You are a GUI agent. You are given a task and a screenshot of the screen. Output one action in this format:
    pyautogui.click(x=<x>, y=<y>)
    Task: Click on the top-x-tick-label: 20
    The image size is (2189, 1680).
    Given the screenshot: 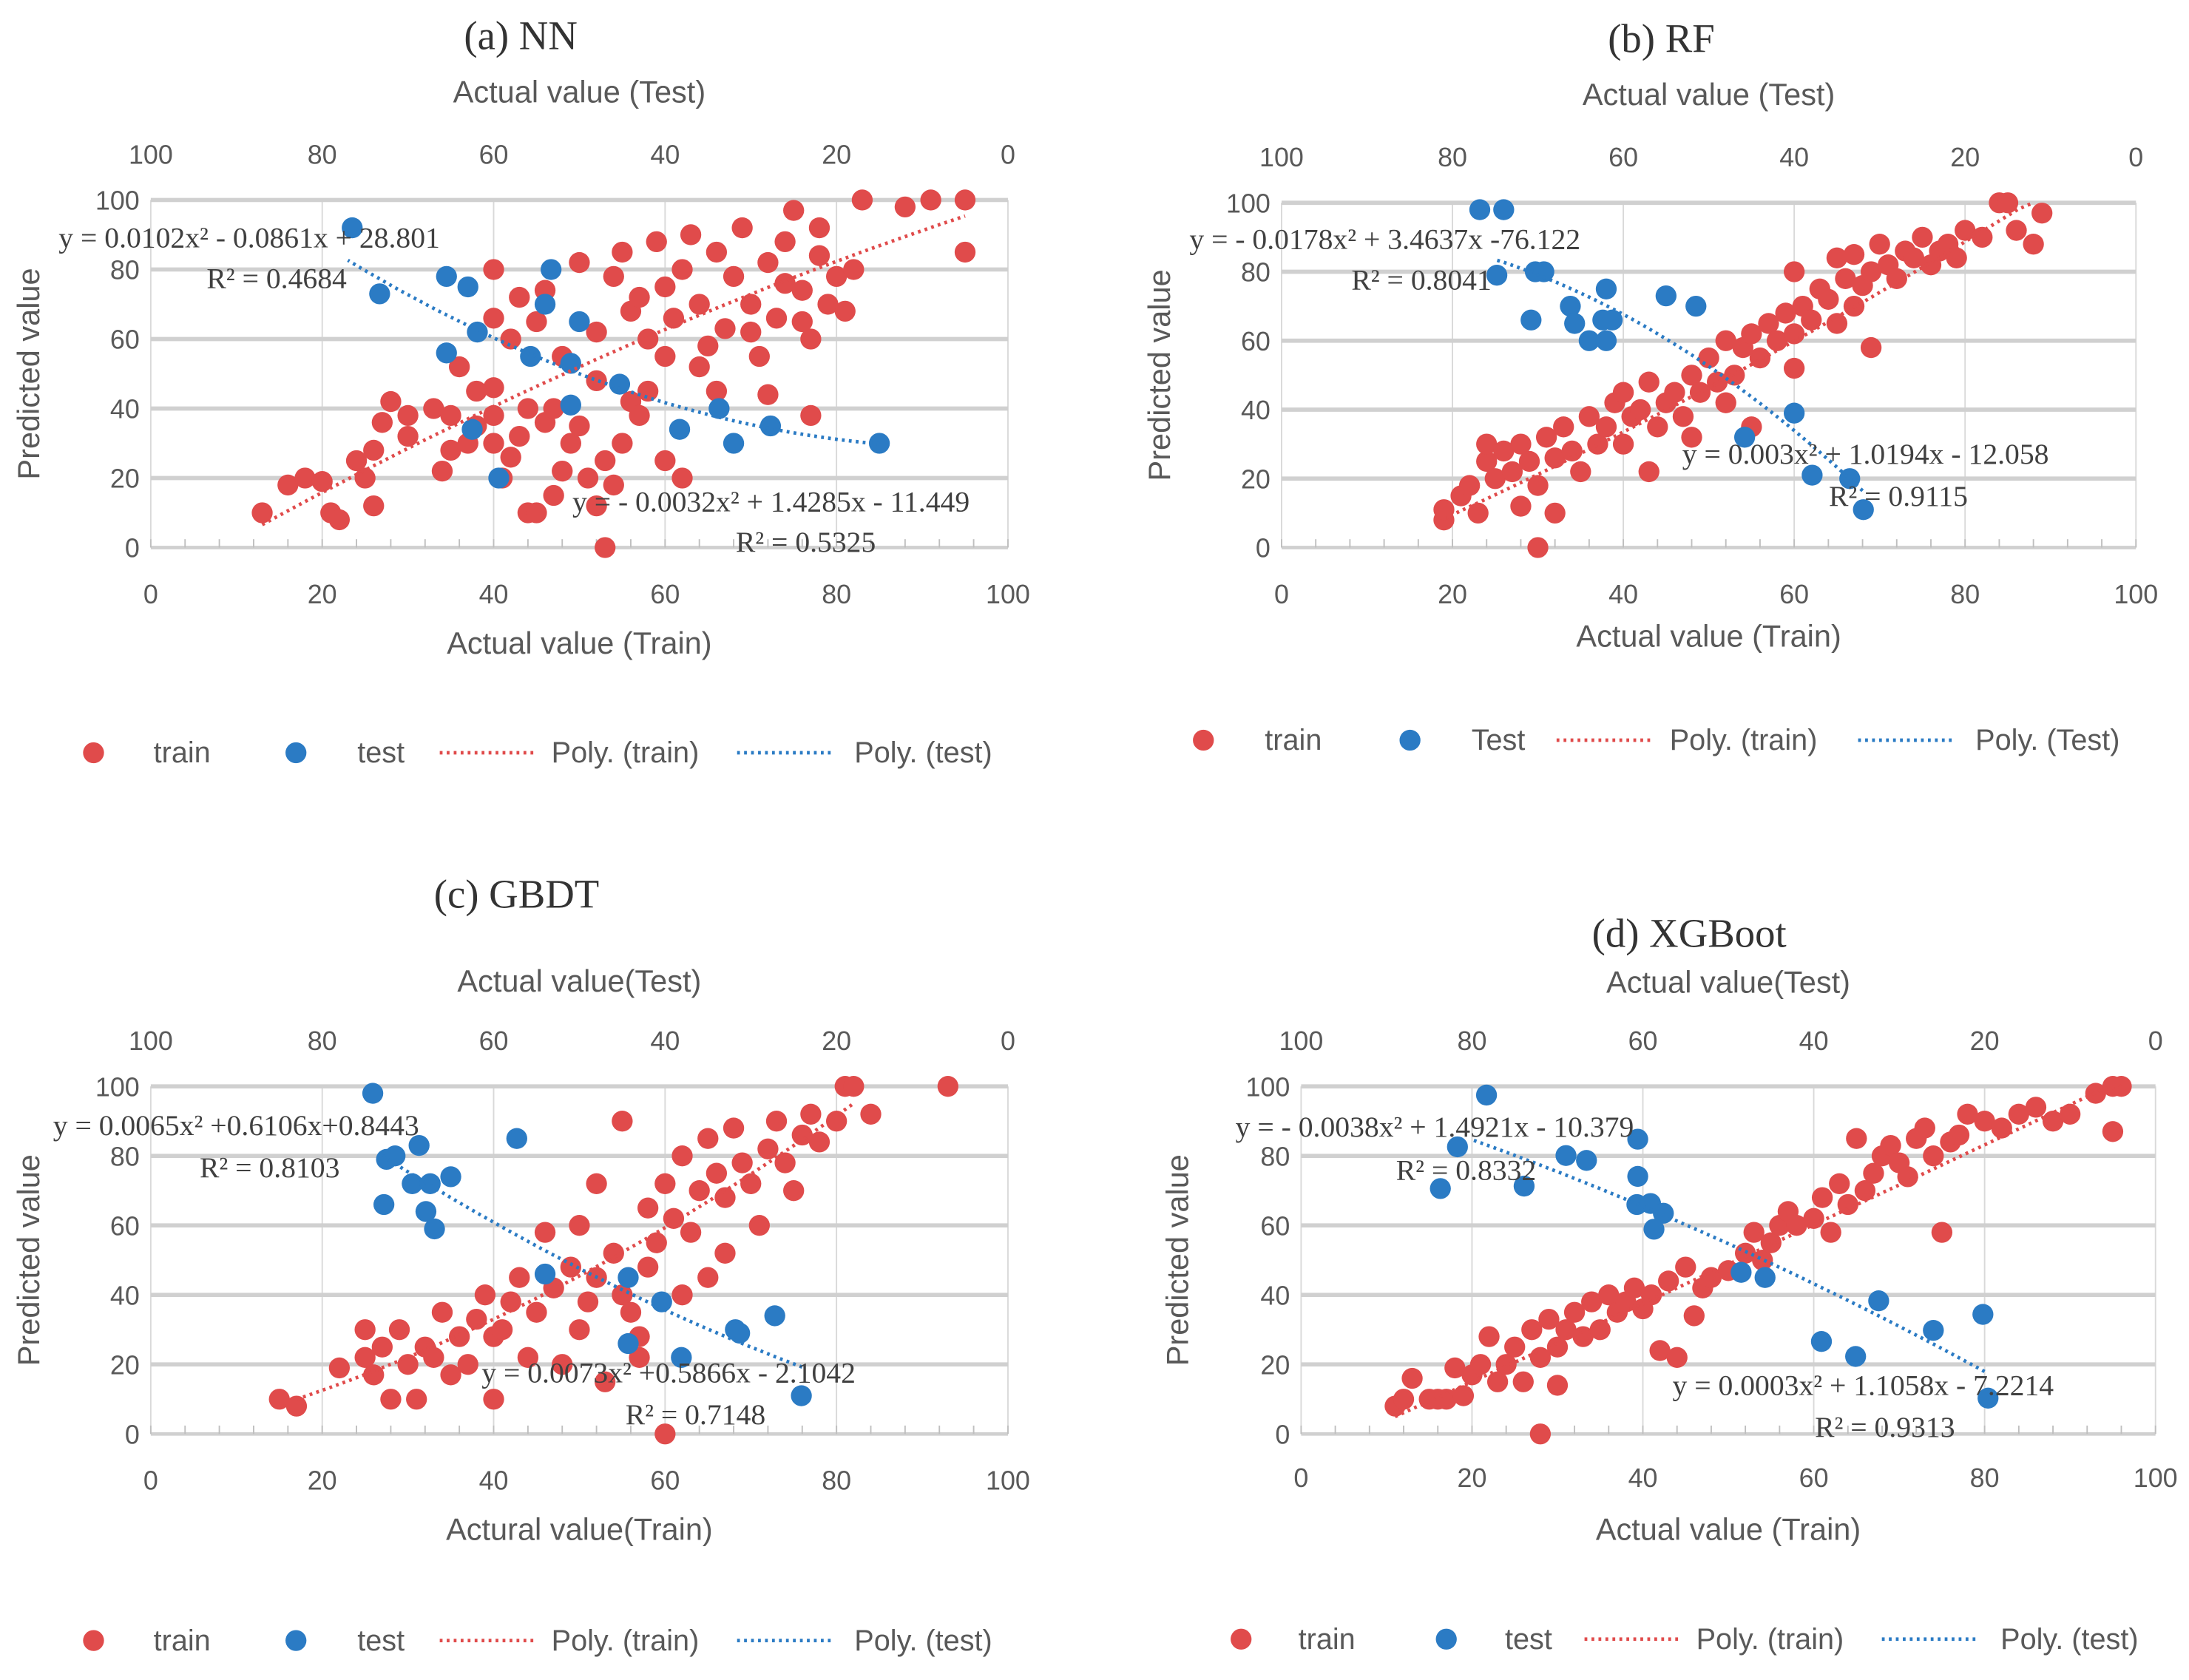 What is the action you would take?
    pyautogui.click(x=1985, y=1041)
    